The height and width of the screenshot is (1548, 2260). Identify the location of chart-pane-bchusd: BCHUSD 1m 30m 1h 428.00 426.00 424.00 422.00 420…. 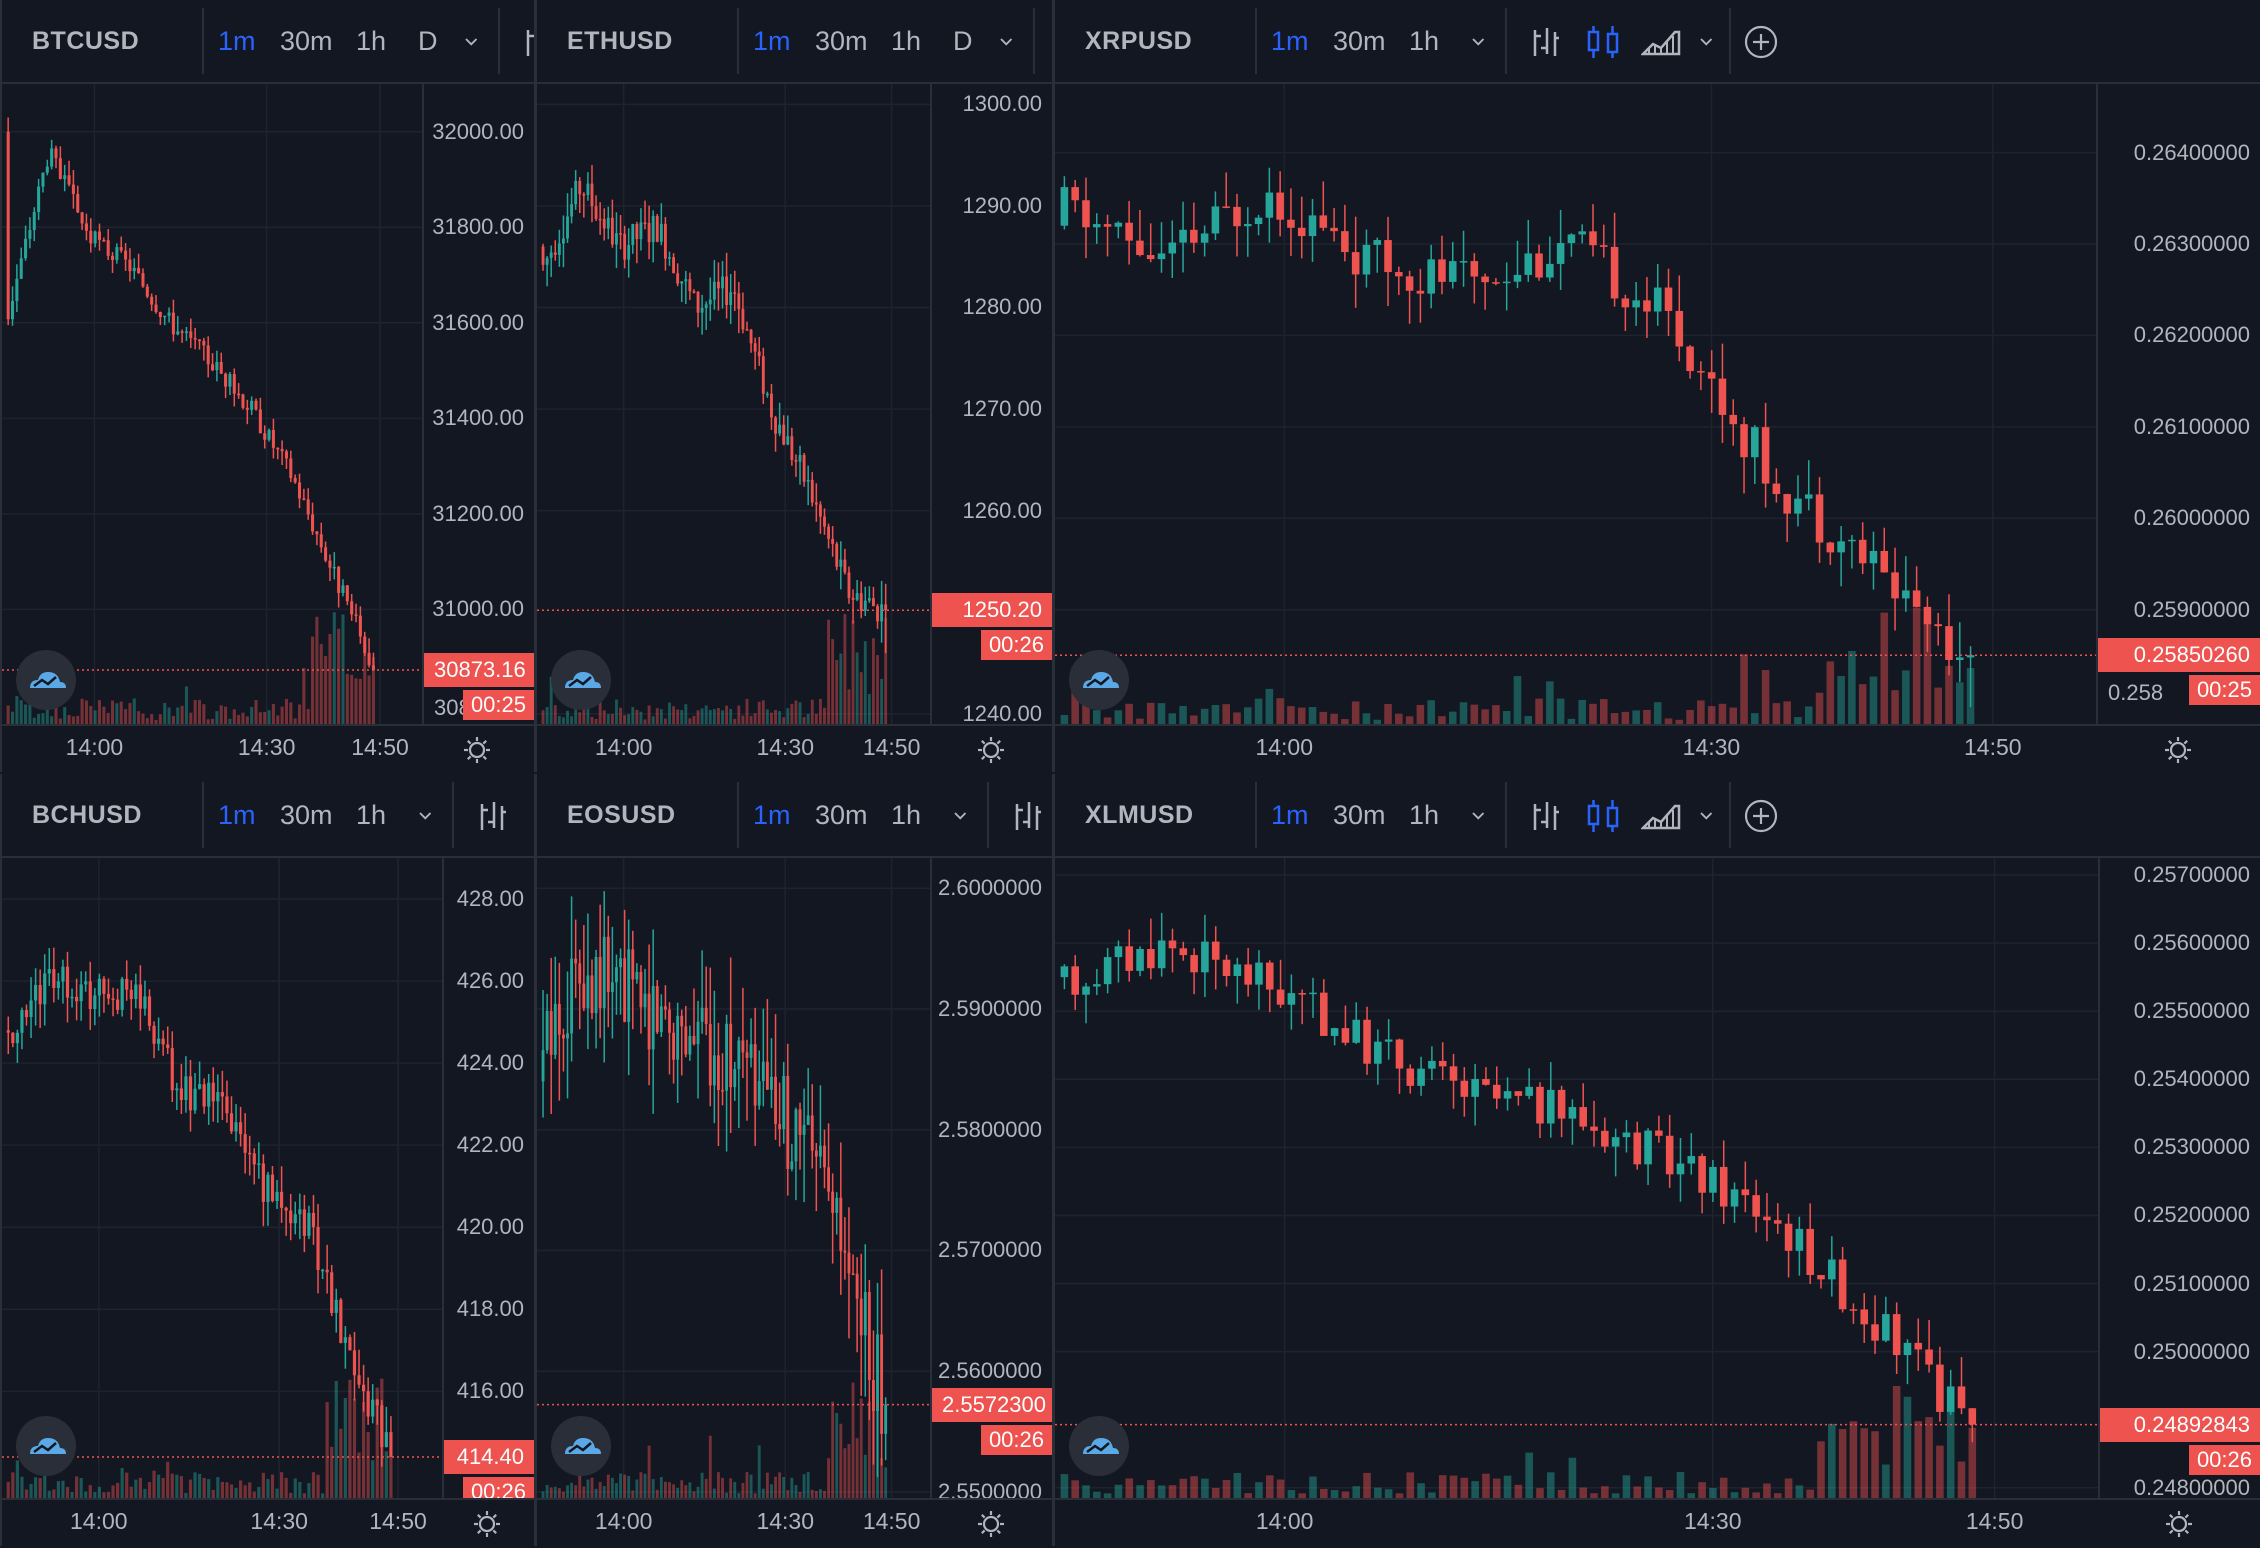
(267, 1160).